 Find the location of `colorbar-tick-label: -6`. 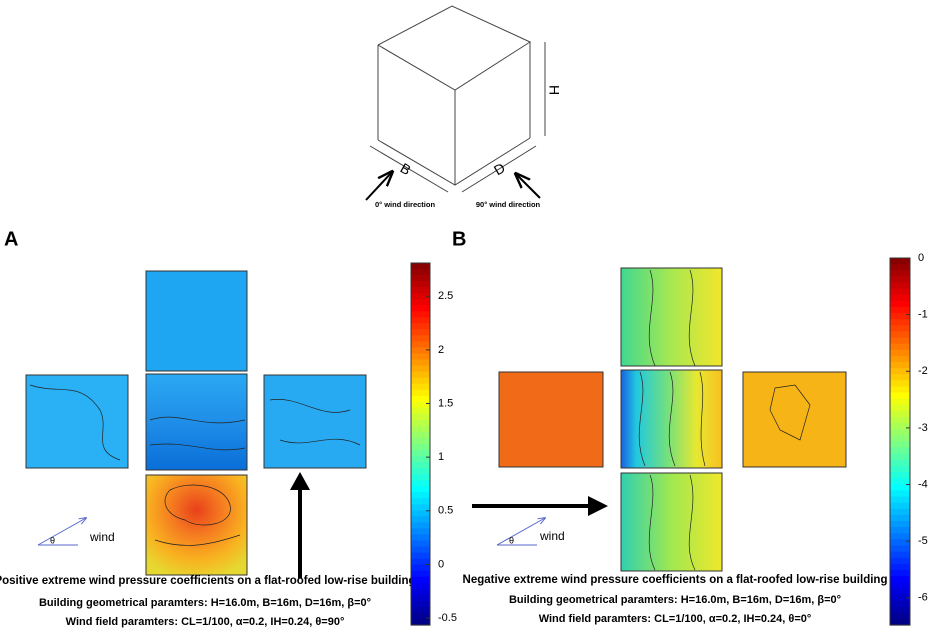

colorbar-tick-label: -6 is located at coordinates (923, 598).